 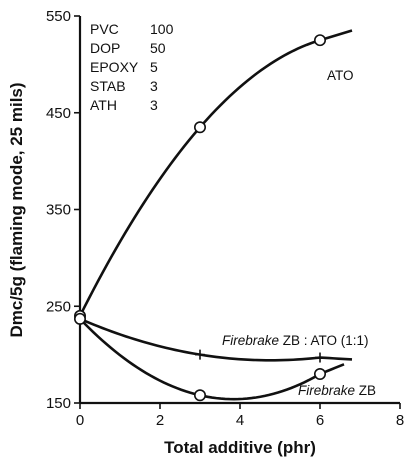 I want to click on x-tick-label: 4, so click(x=240, y=420).